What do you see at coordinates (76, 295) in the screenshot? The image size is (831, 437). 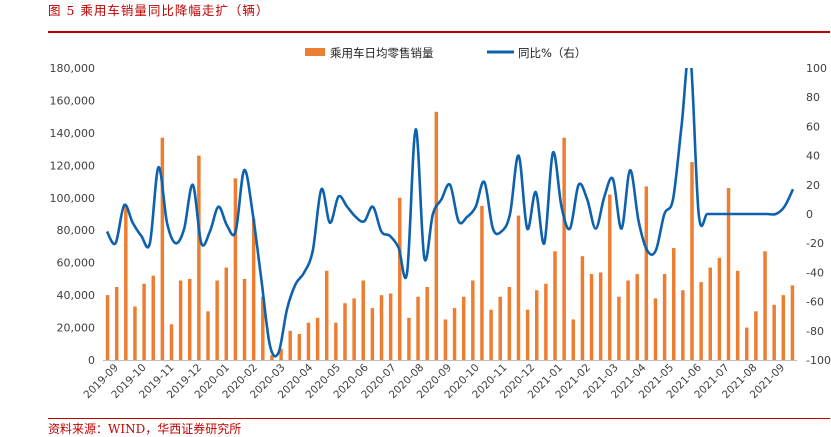 I see `y-tick-label-left: 40,000` at bounding box center [76, 295].